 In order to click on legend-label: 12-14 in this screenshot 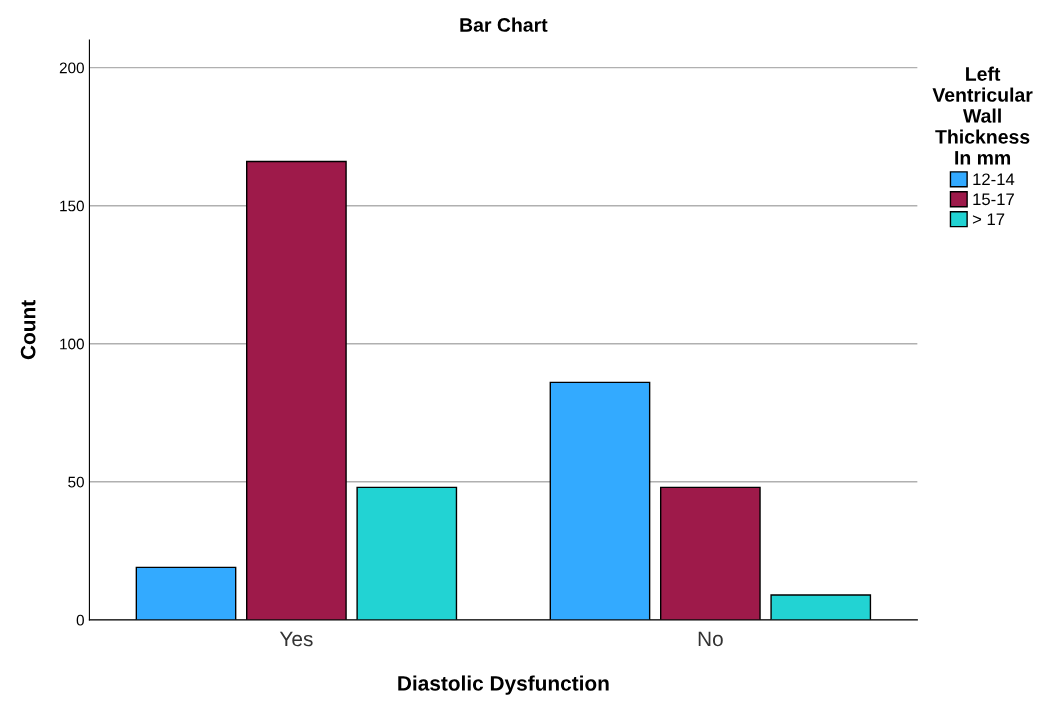, I will do `click(994, 179)`.